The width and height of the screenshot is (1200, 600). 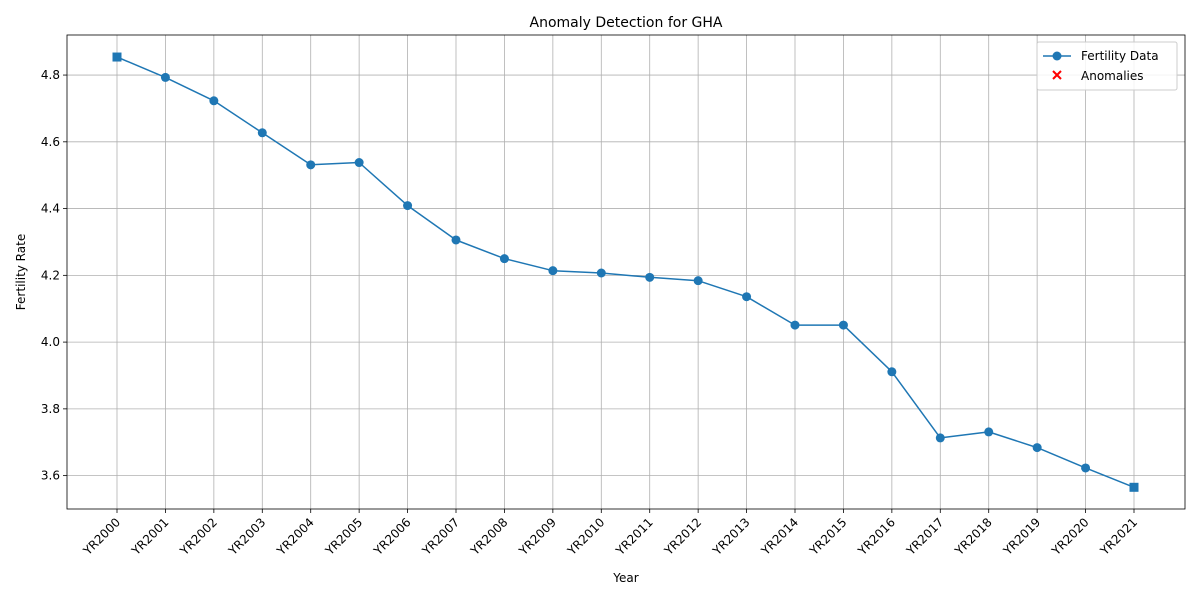 What do you see at coordinates (585, 536) in the screenshot?
I see `x-tick-label: YR2010` at bounding box center [585, 536].